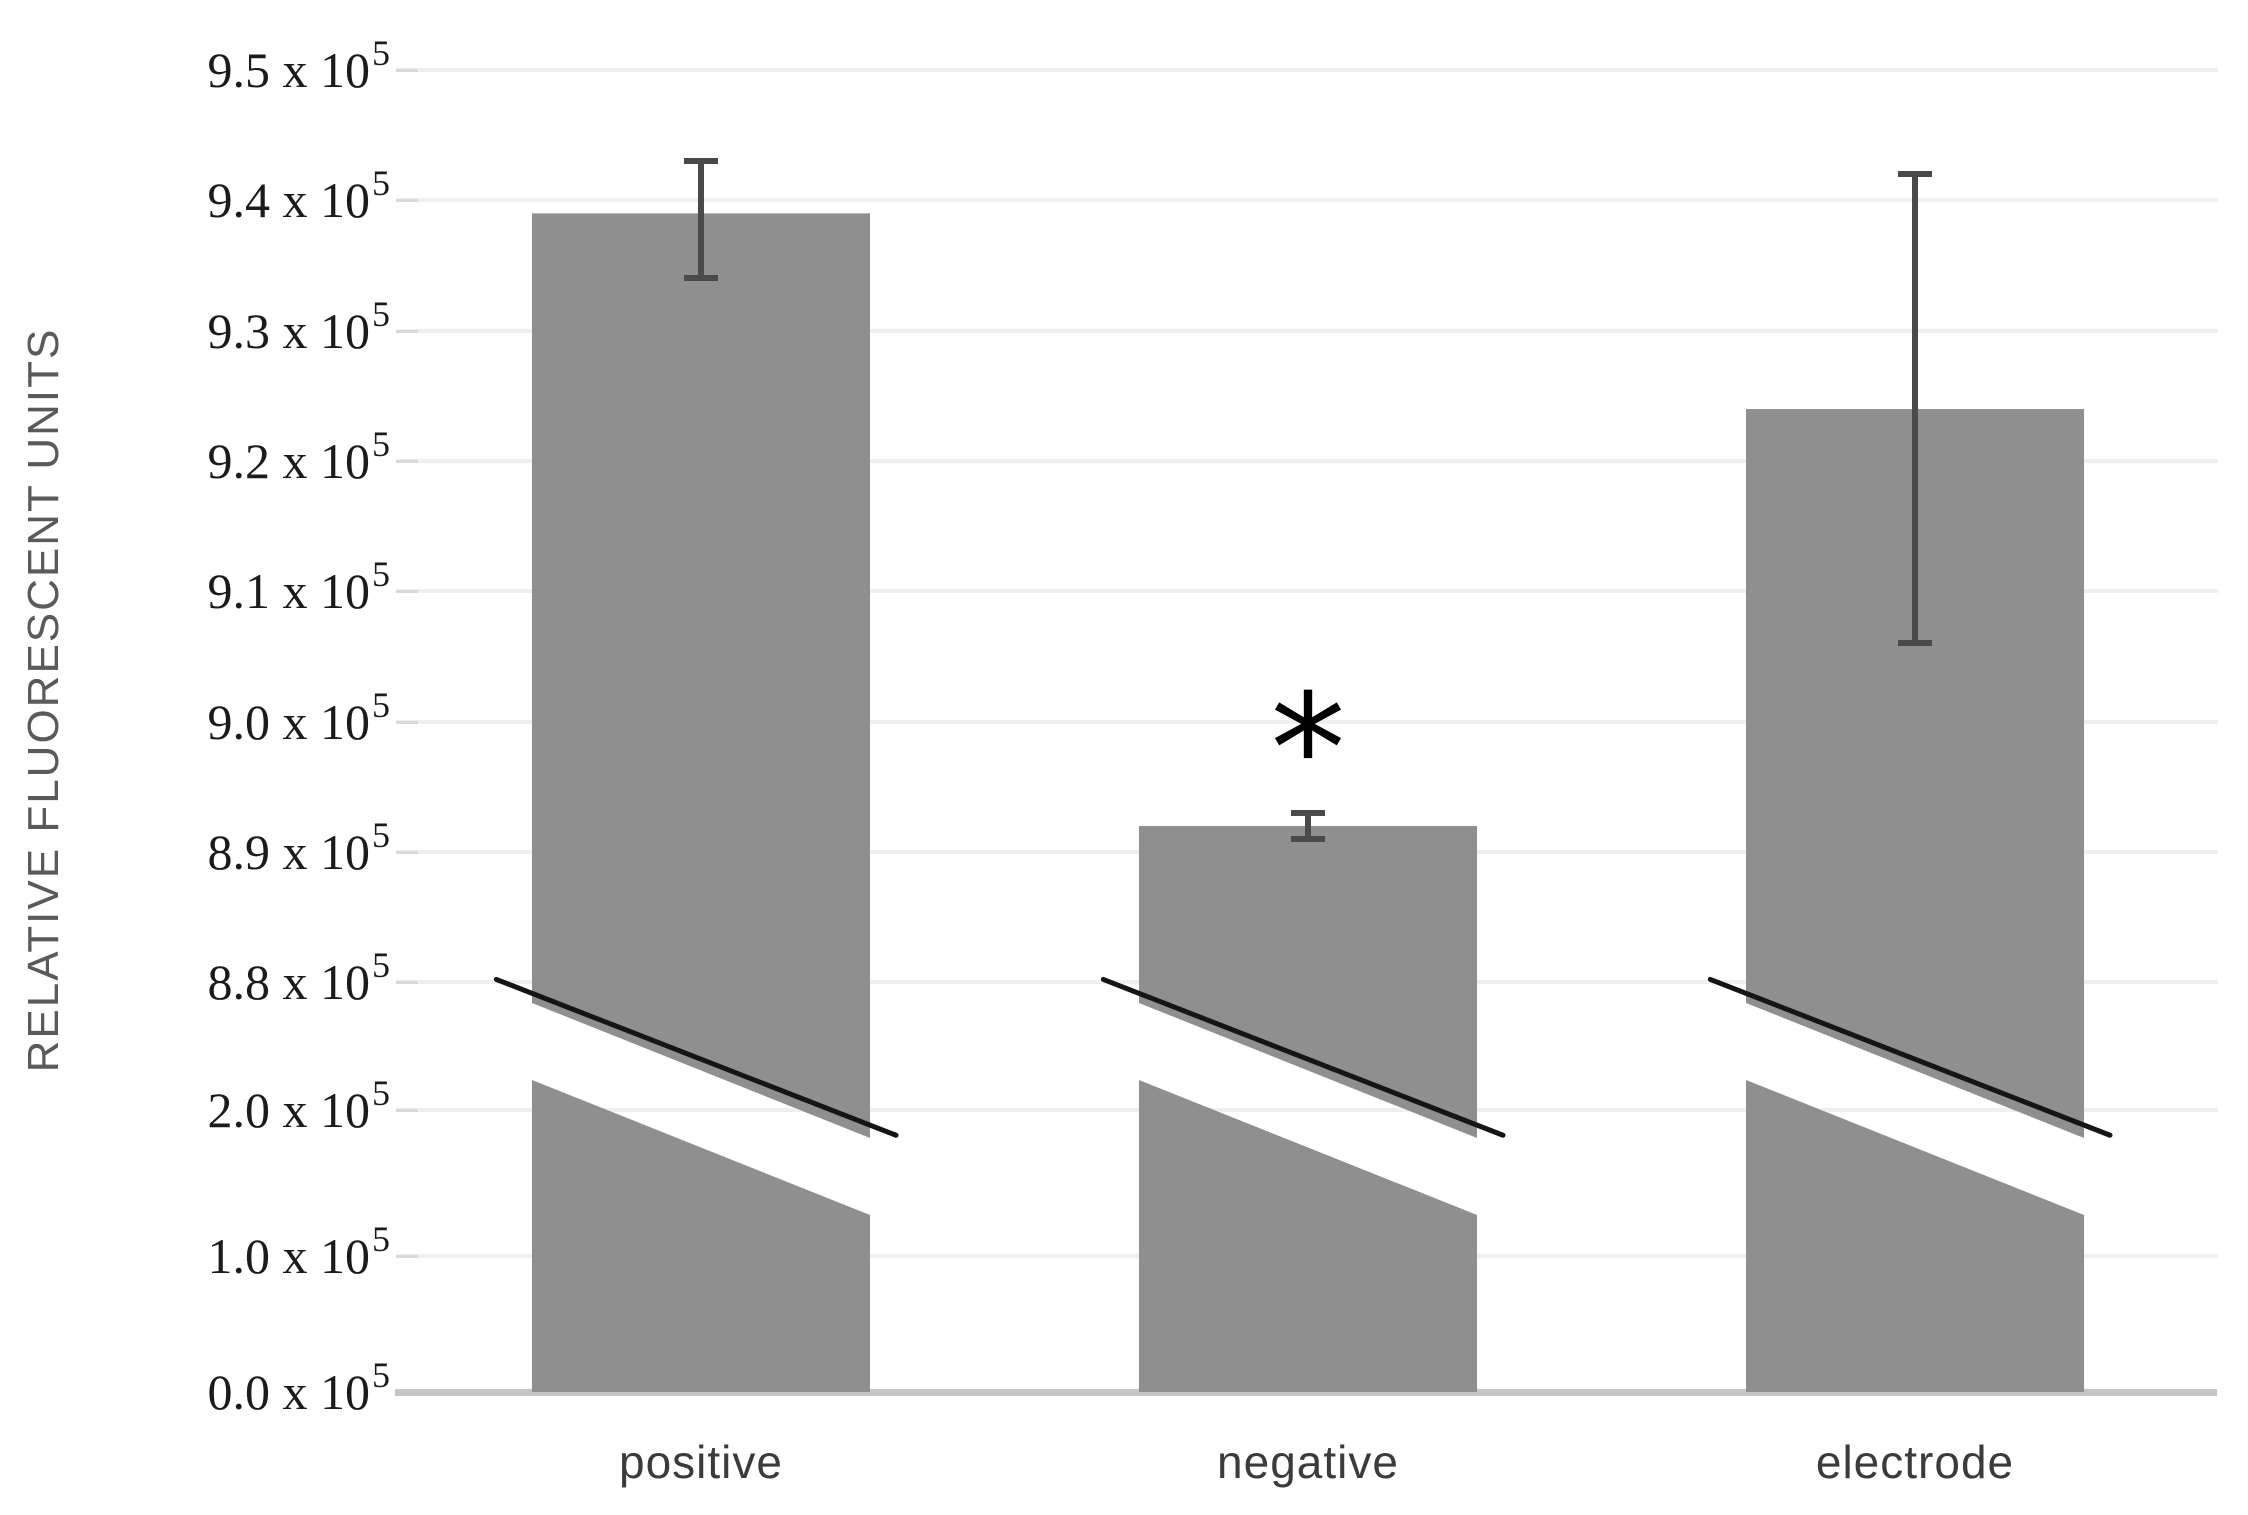 The width and height of the screenshot is (2248, 1515). What do you see at coordinates (1915, 1236) in the screenshot?
I see `bar-electrode-stub` at bounding box center [1915, 1236].